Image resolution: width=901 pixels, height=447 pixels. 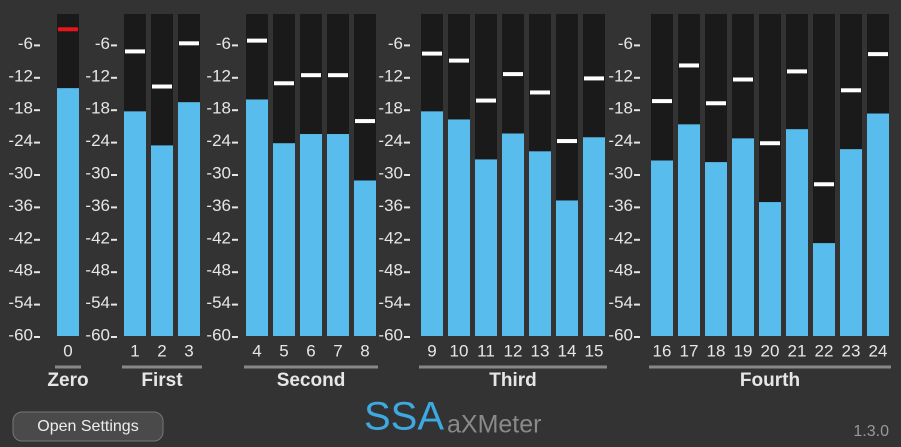 I want to click on version: 1.3.0, so click(x=871, y=431).